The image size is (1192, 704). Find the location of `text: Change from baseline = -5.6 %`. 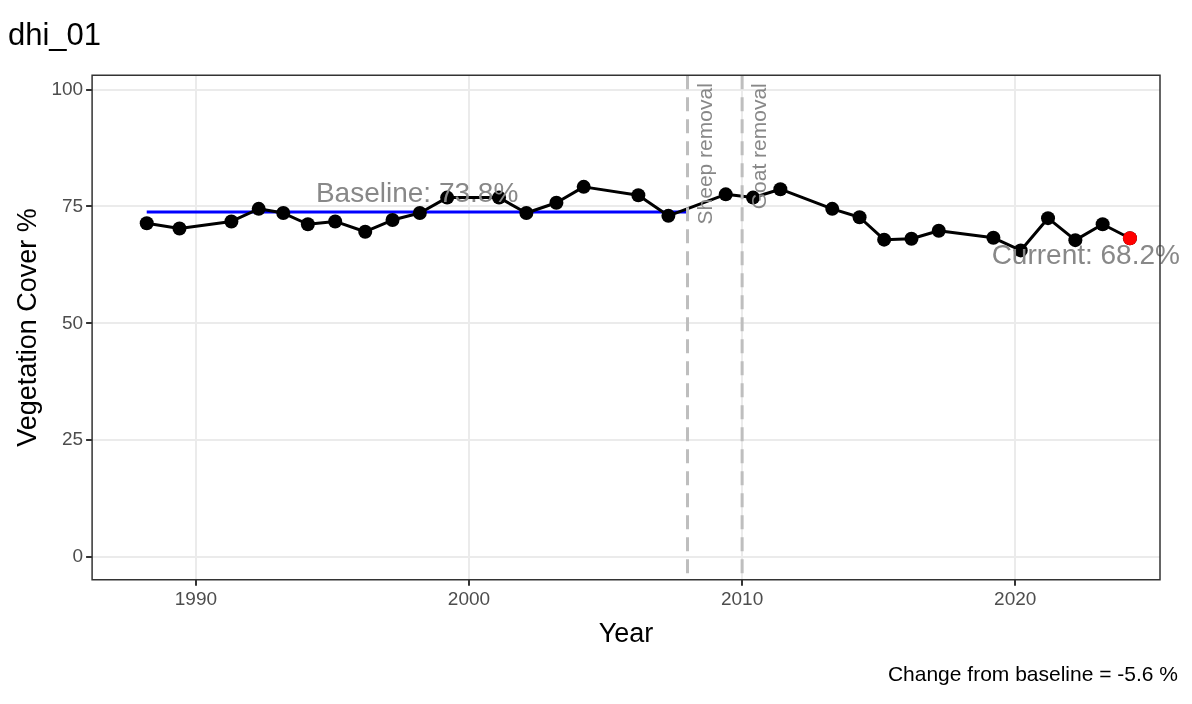

text: Change from baseline = -5.6 % is located at coordinates (1032, 674).